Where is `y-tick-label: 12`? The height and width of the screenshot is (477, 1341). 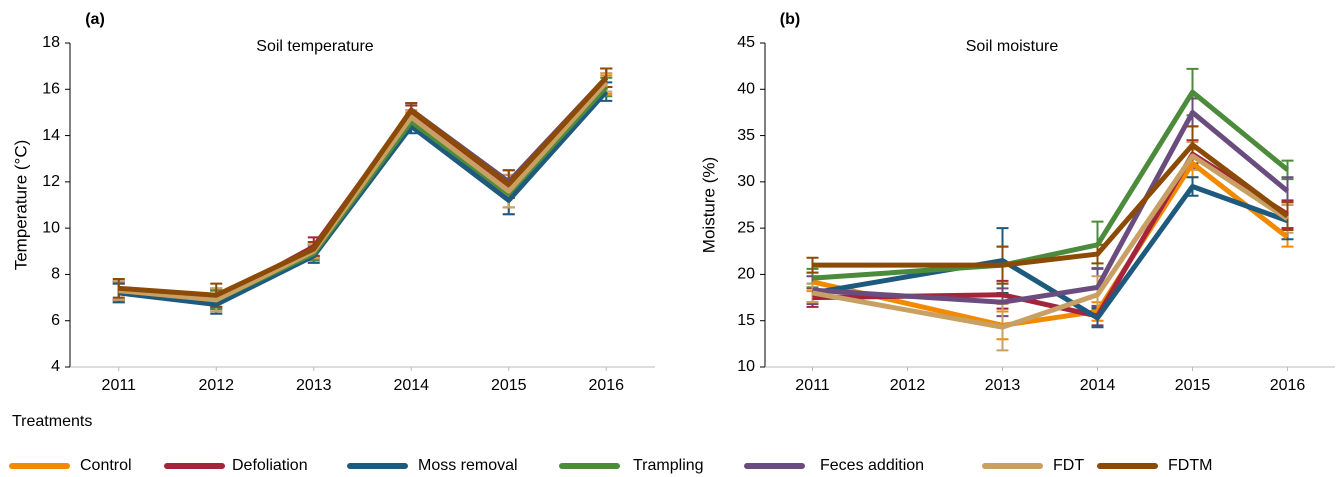
y-tick-label: 12 is located at coordinates (51, 181).